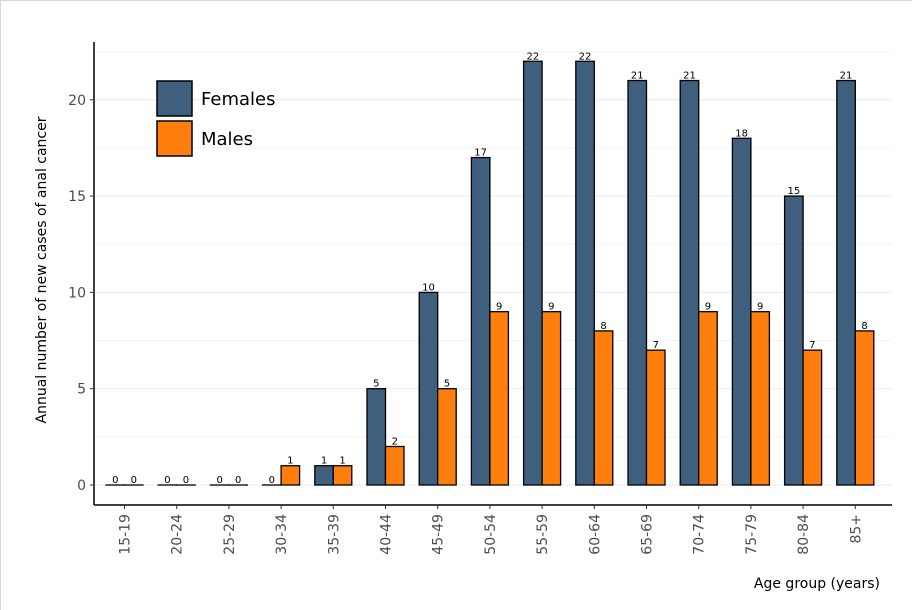  Describe the element at coordinates (595, 534) in the screenshot. I see `x-tick-label: 60-64` at that location.